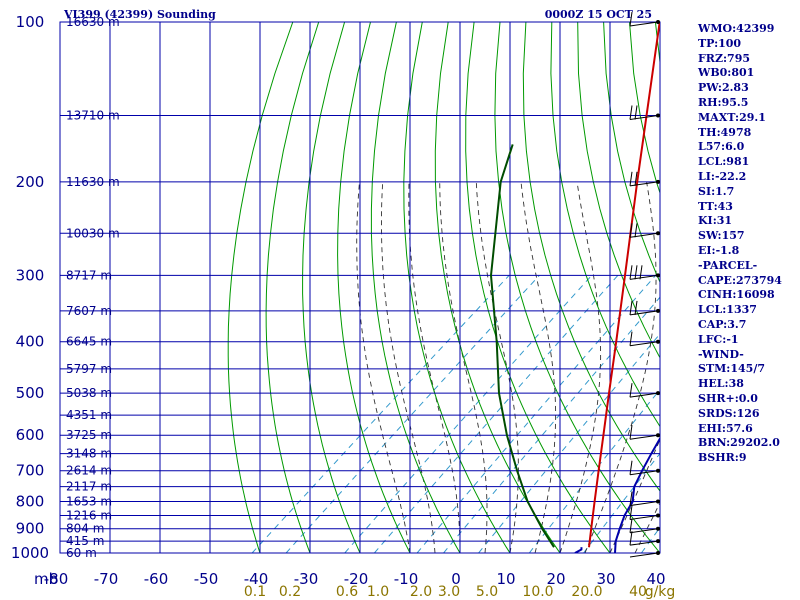 This screenshot has height=600, width=800. Describe the element at coordinates (721, 236) in the screenshot. I see `index-item: SW:157` at that location.